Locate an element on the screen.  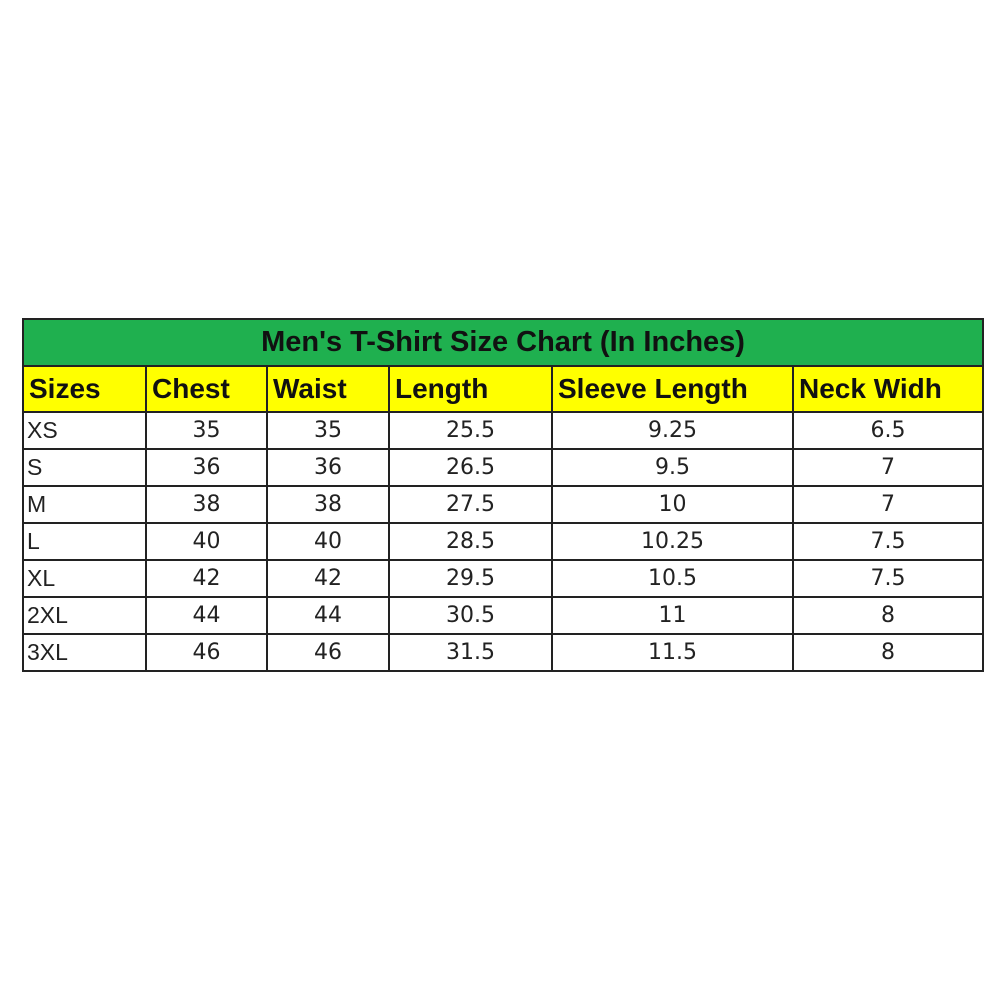
table-row: XS 35 35 25.5 9.25 6.5 is located at coordinates (503, 430).